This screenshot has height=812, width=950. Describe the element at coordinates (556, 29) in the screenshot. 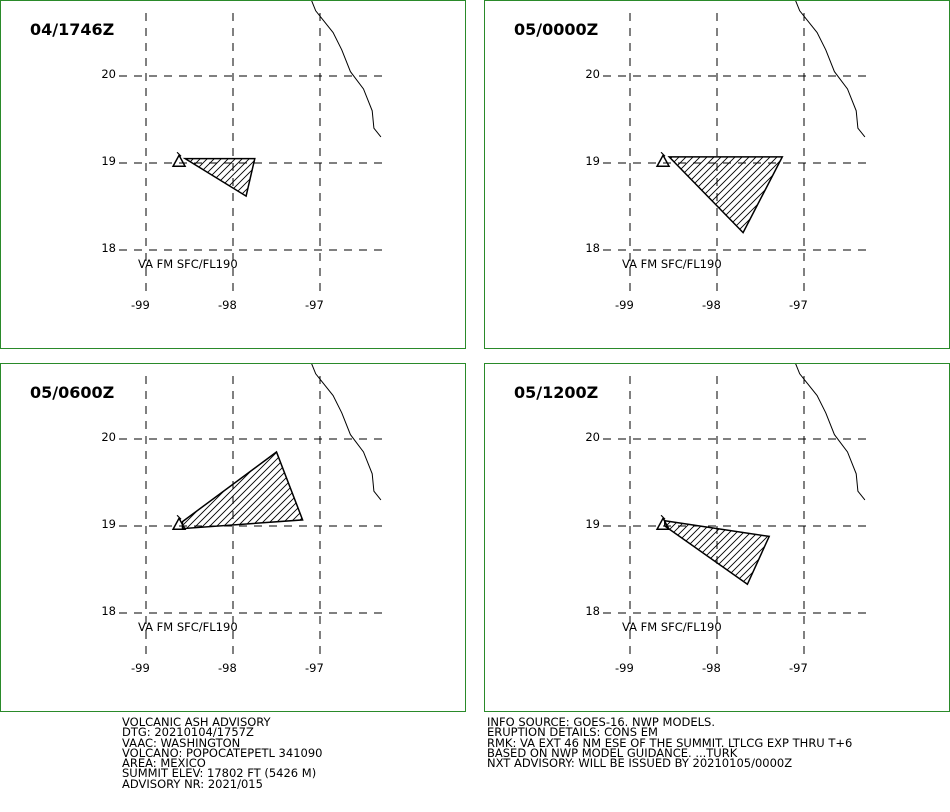

I see `panel-time-label: 05/0000Z` at that location.